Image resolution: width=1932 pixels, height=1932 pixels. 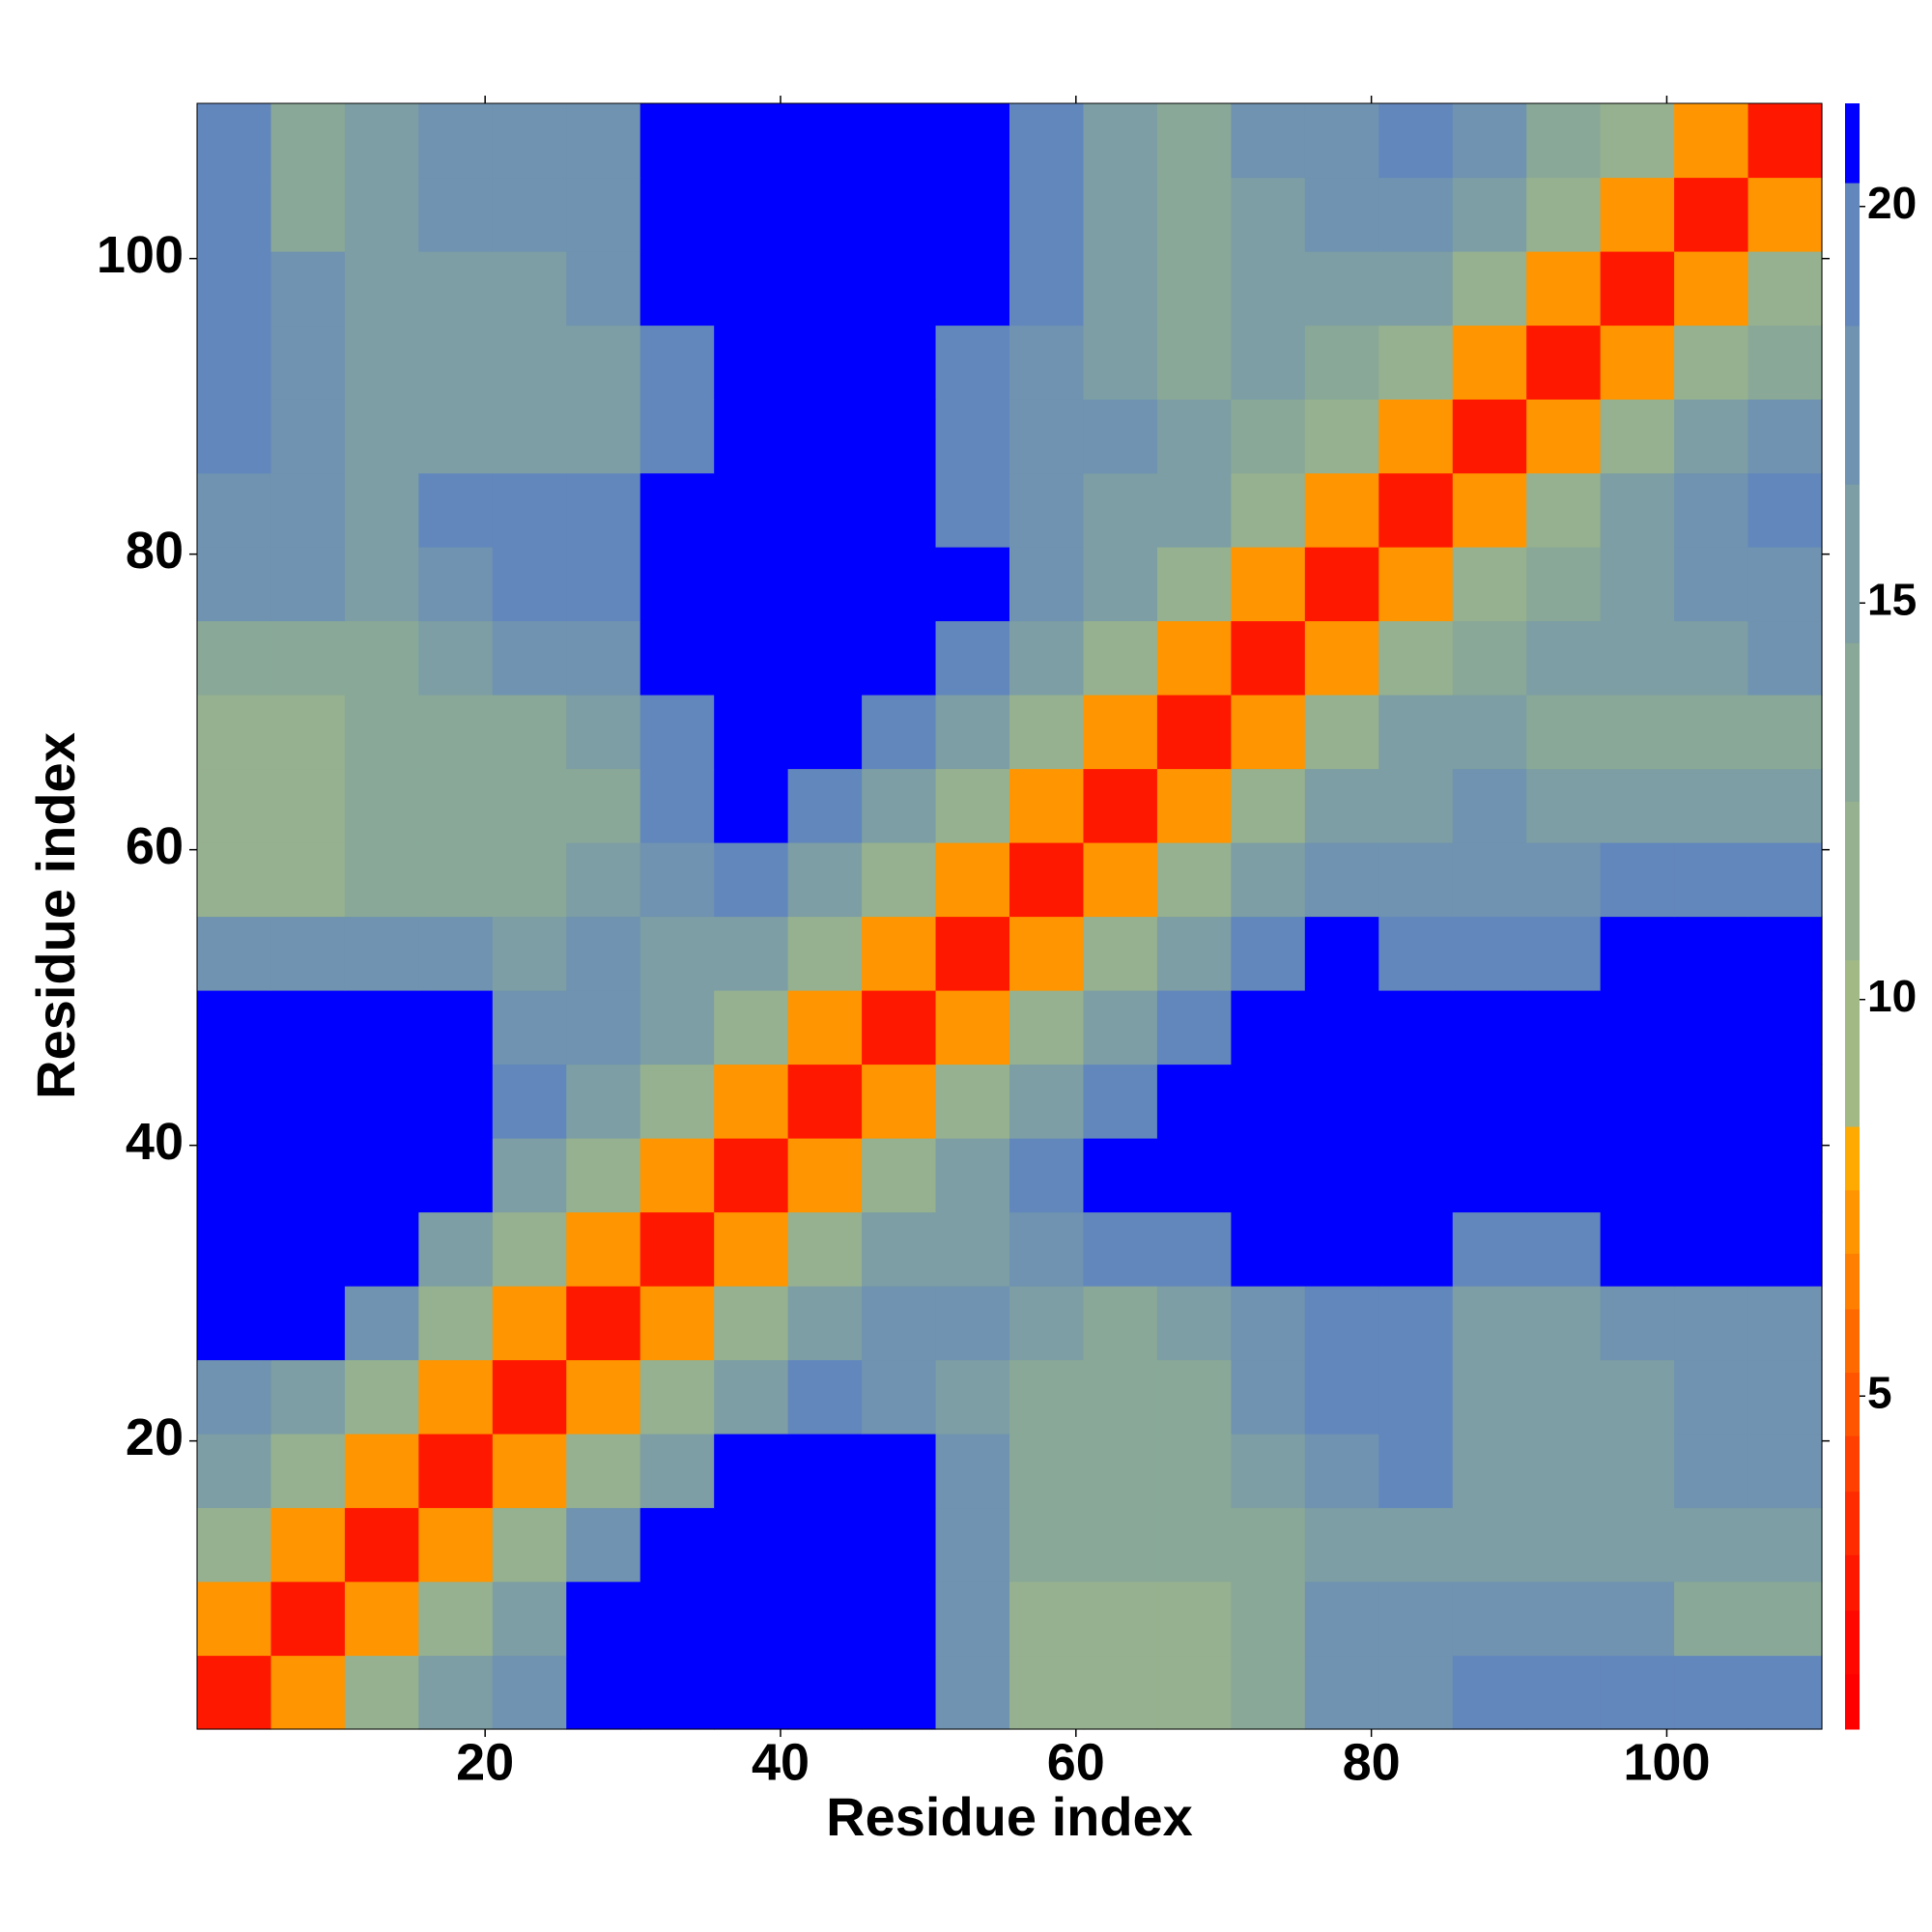 I want to click on x-tick-label: 60, so click(x=1076, y=1762).